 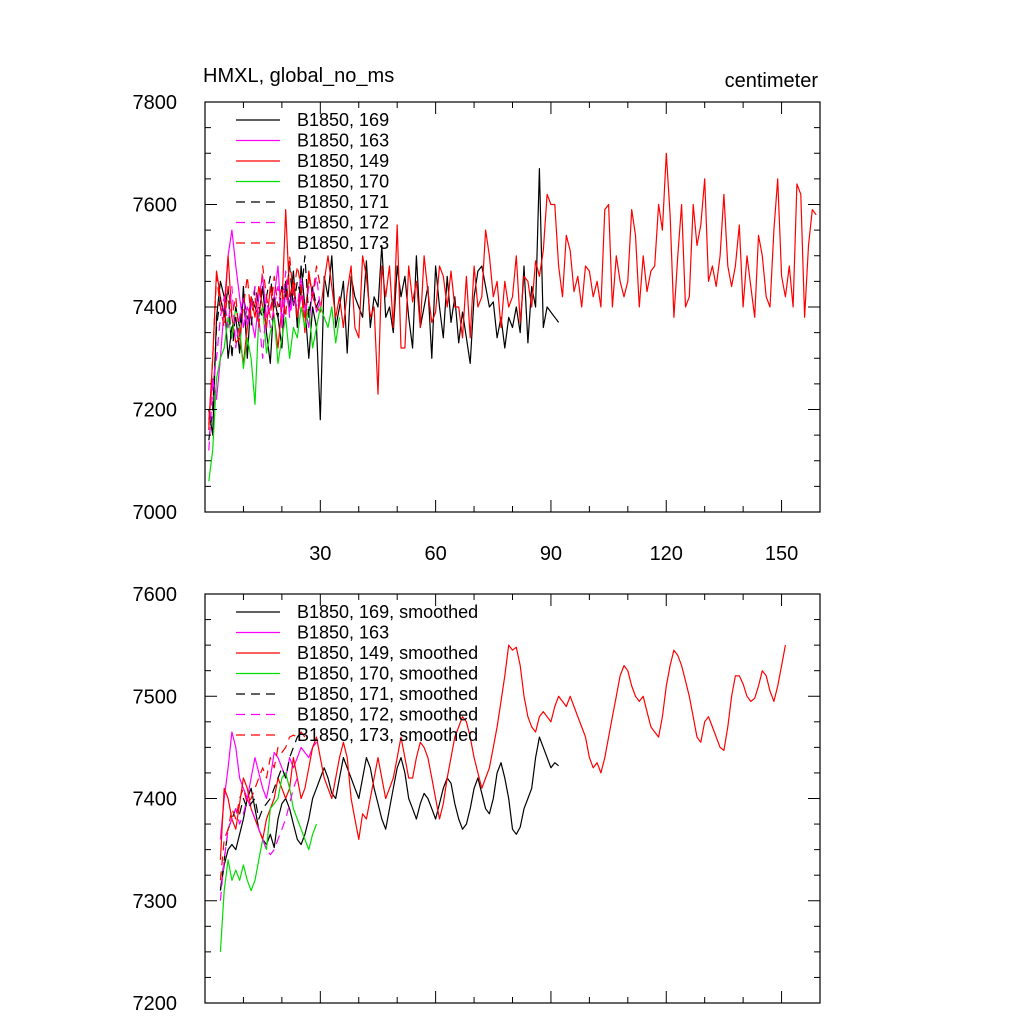 I want to click on legend-label: B1850, 172, so click(x=343, y=223).